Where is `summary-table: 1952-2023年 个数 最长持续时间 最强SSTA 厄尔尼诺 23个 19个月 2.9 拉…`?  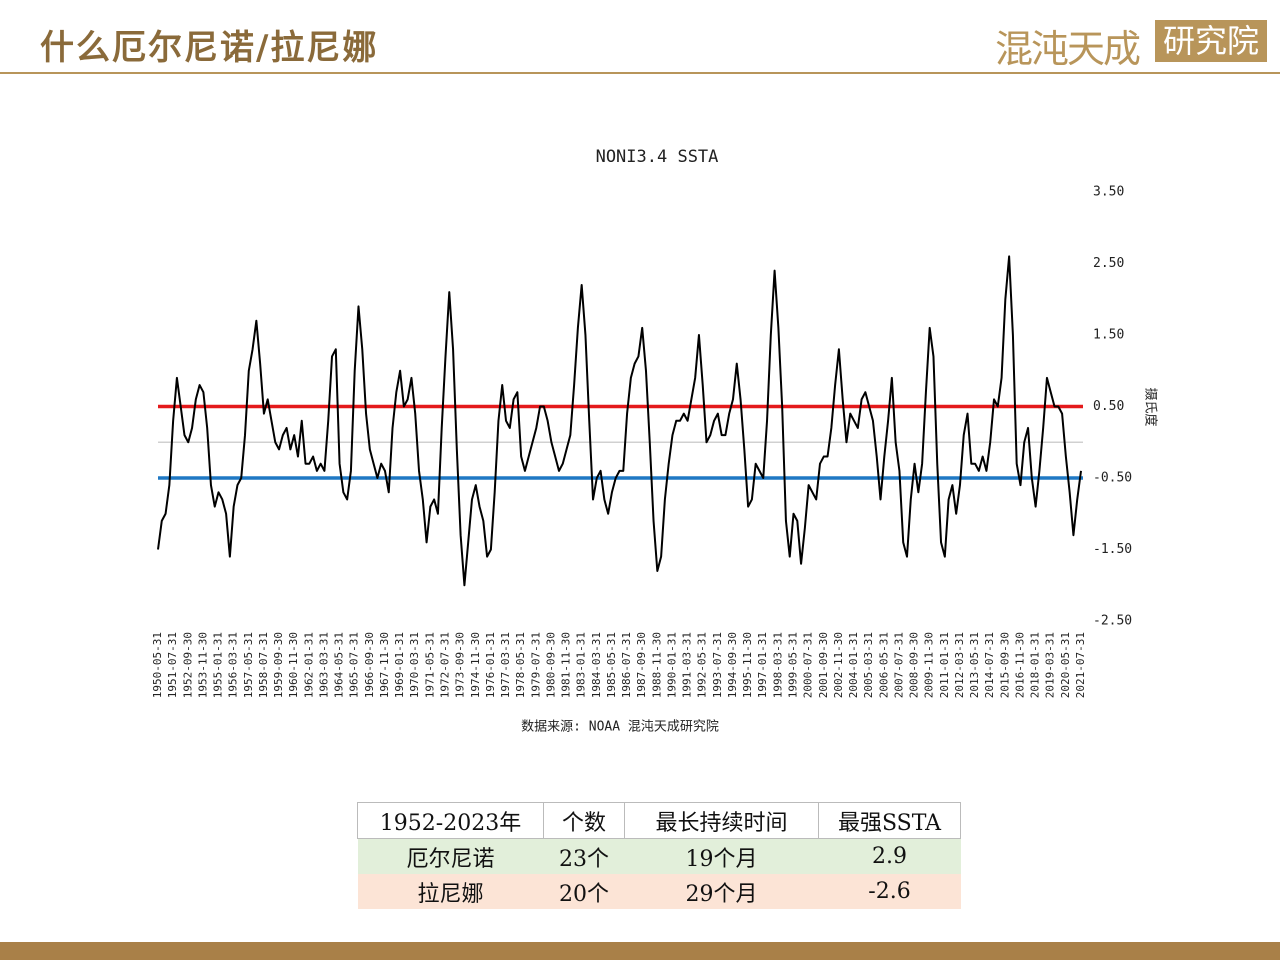 summary-table: 1952-2023年 个数 最长持续时间 最强SSTA 厄尔尼诺 23个 19个月 2.9 拉… is located at coordinates (659, 855).